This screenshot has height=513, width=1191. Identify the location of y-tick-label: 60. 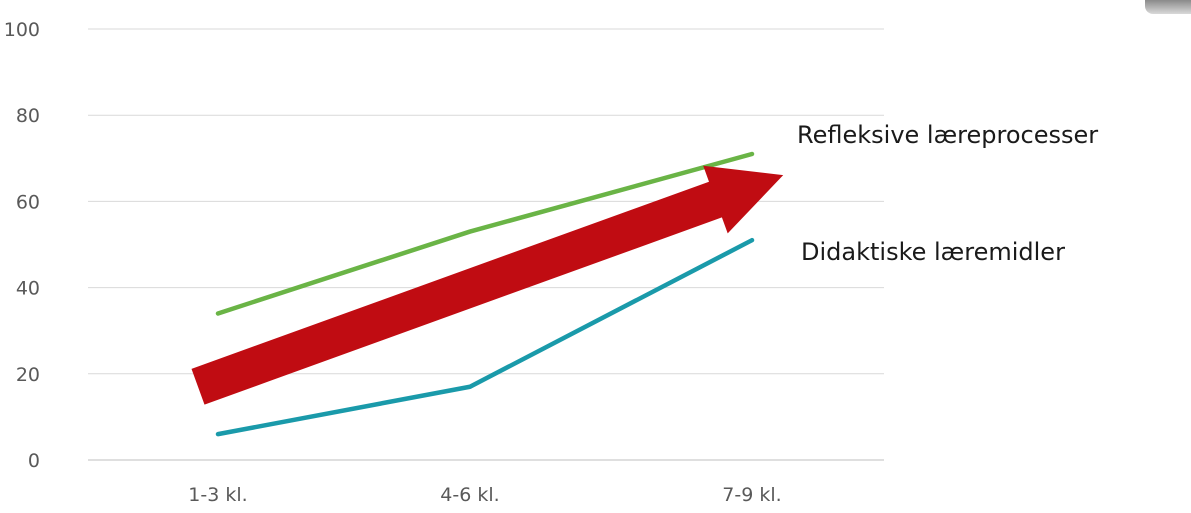
(28, 202).